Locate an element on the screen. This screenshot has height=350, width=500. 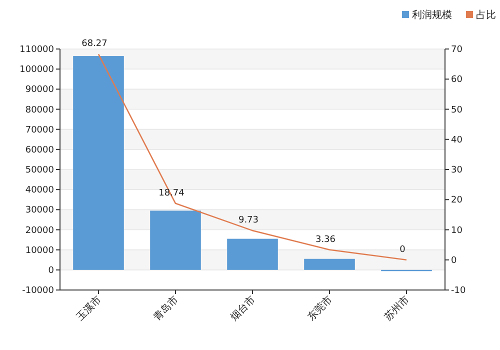
x-tick-label: 东莞市 is located at coordinates (319, 309).